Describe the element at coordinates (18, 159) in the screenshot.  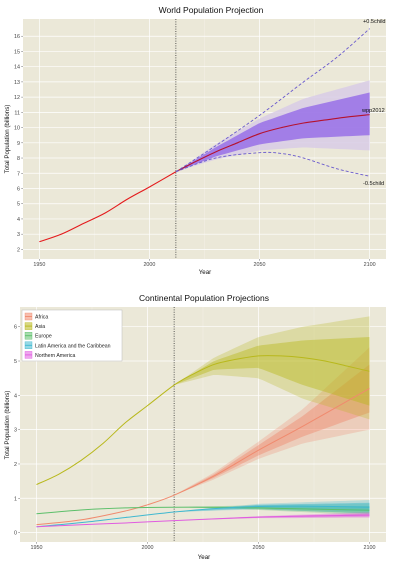
I see `y-tick-label: 8` at that location.